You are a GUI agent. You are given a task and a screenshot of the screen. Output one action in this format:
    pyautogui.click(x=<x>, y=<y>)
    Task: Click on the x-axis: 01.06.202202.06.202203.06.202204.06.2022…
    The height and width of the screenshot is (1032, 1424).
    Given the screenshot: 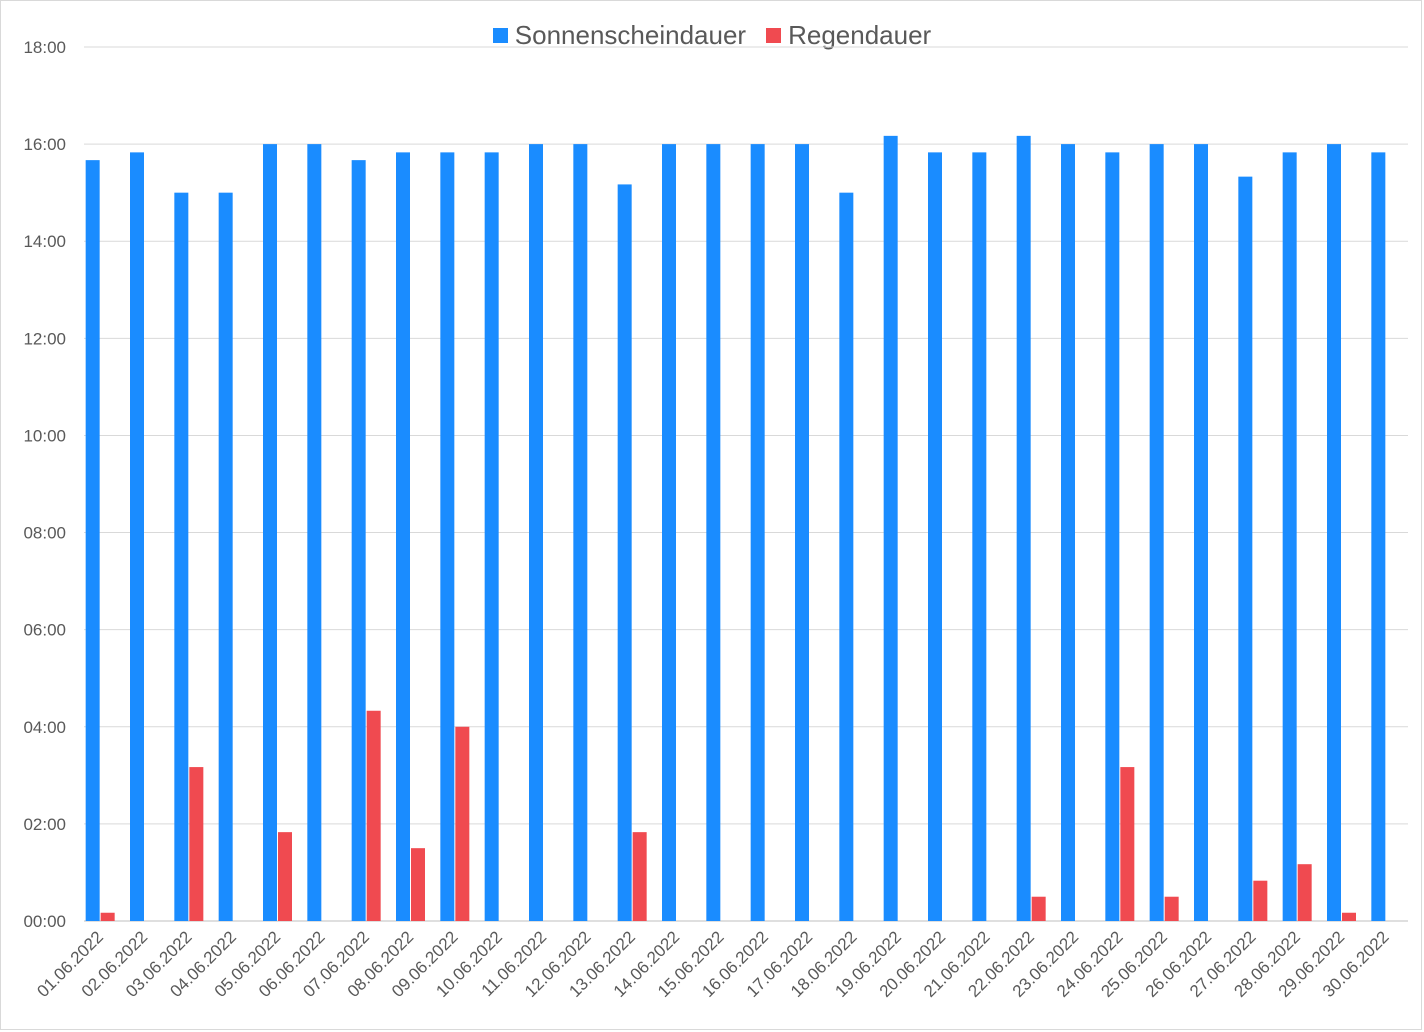 What is the action you would take?
    pyautogui.click(x=712, y=964)
    